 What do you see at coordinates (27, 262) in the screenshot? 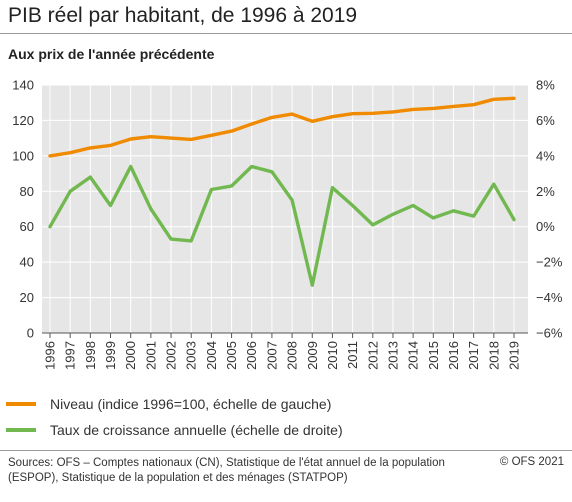
I see `y-left-tick-label: 40` at bounding box center [27, 262].